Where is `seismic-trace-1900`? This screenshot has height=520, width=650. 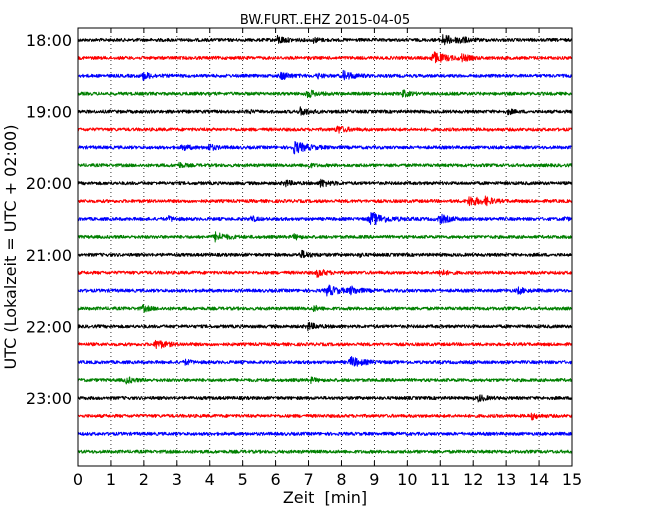
seismic-trace-1900 is located at coordinates (325, 111).